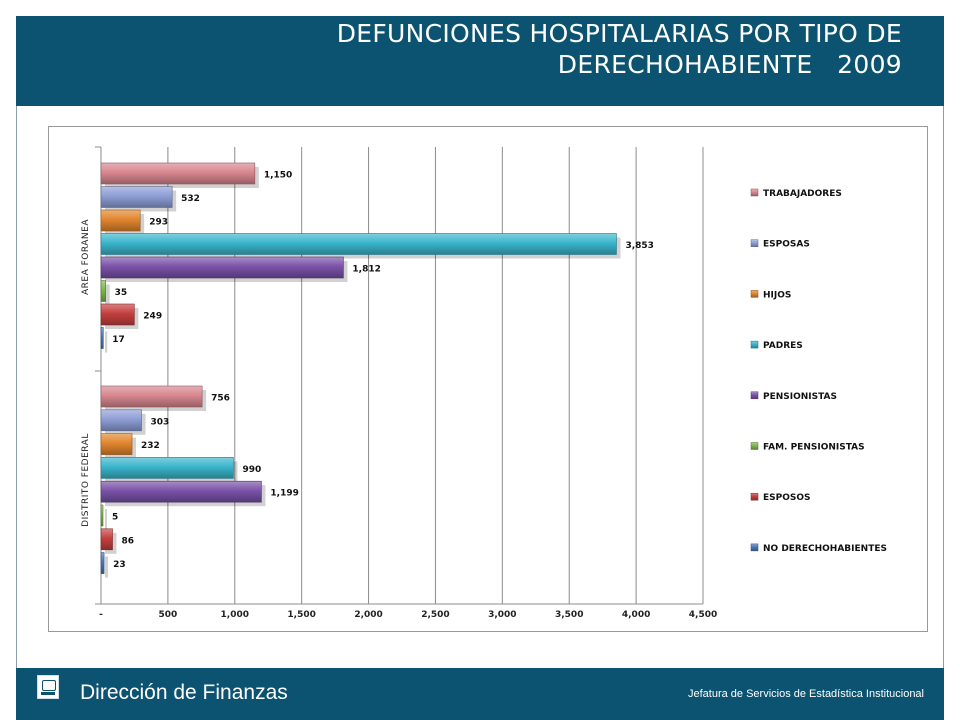  I want to click on data-label: 5, so click(115, 518).